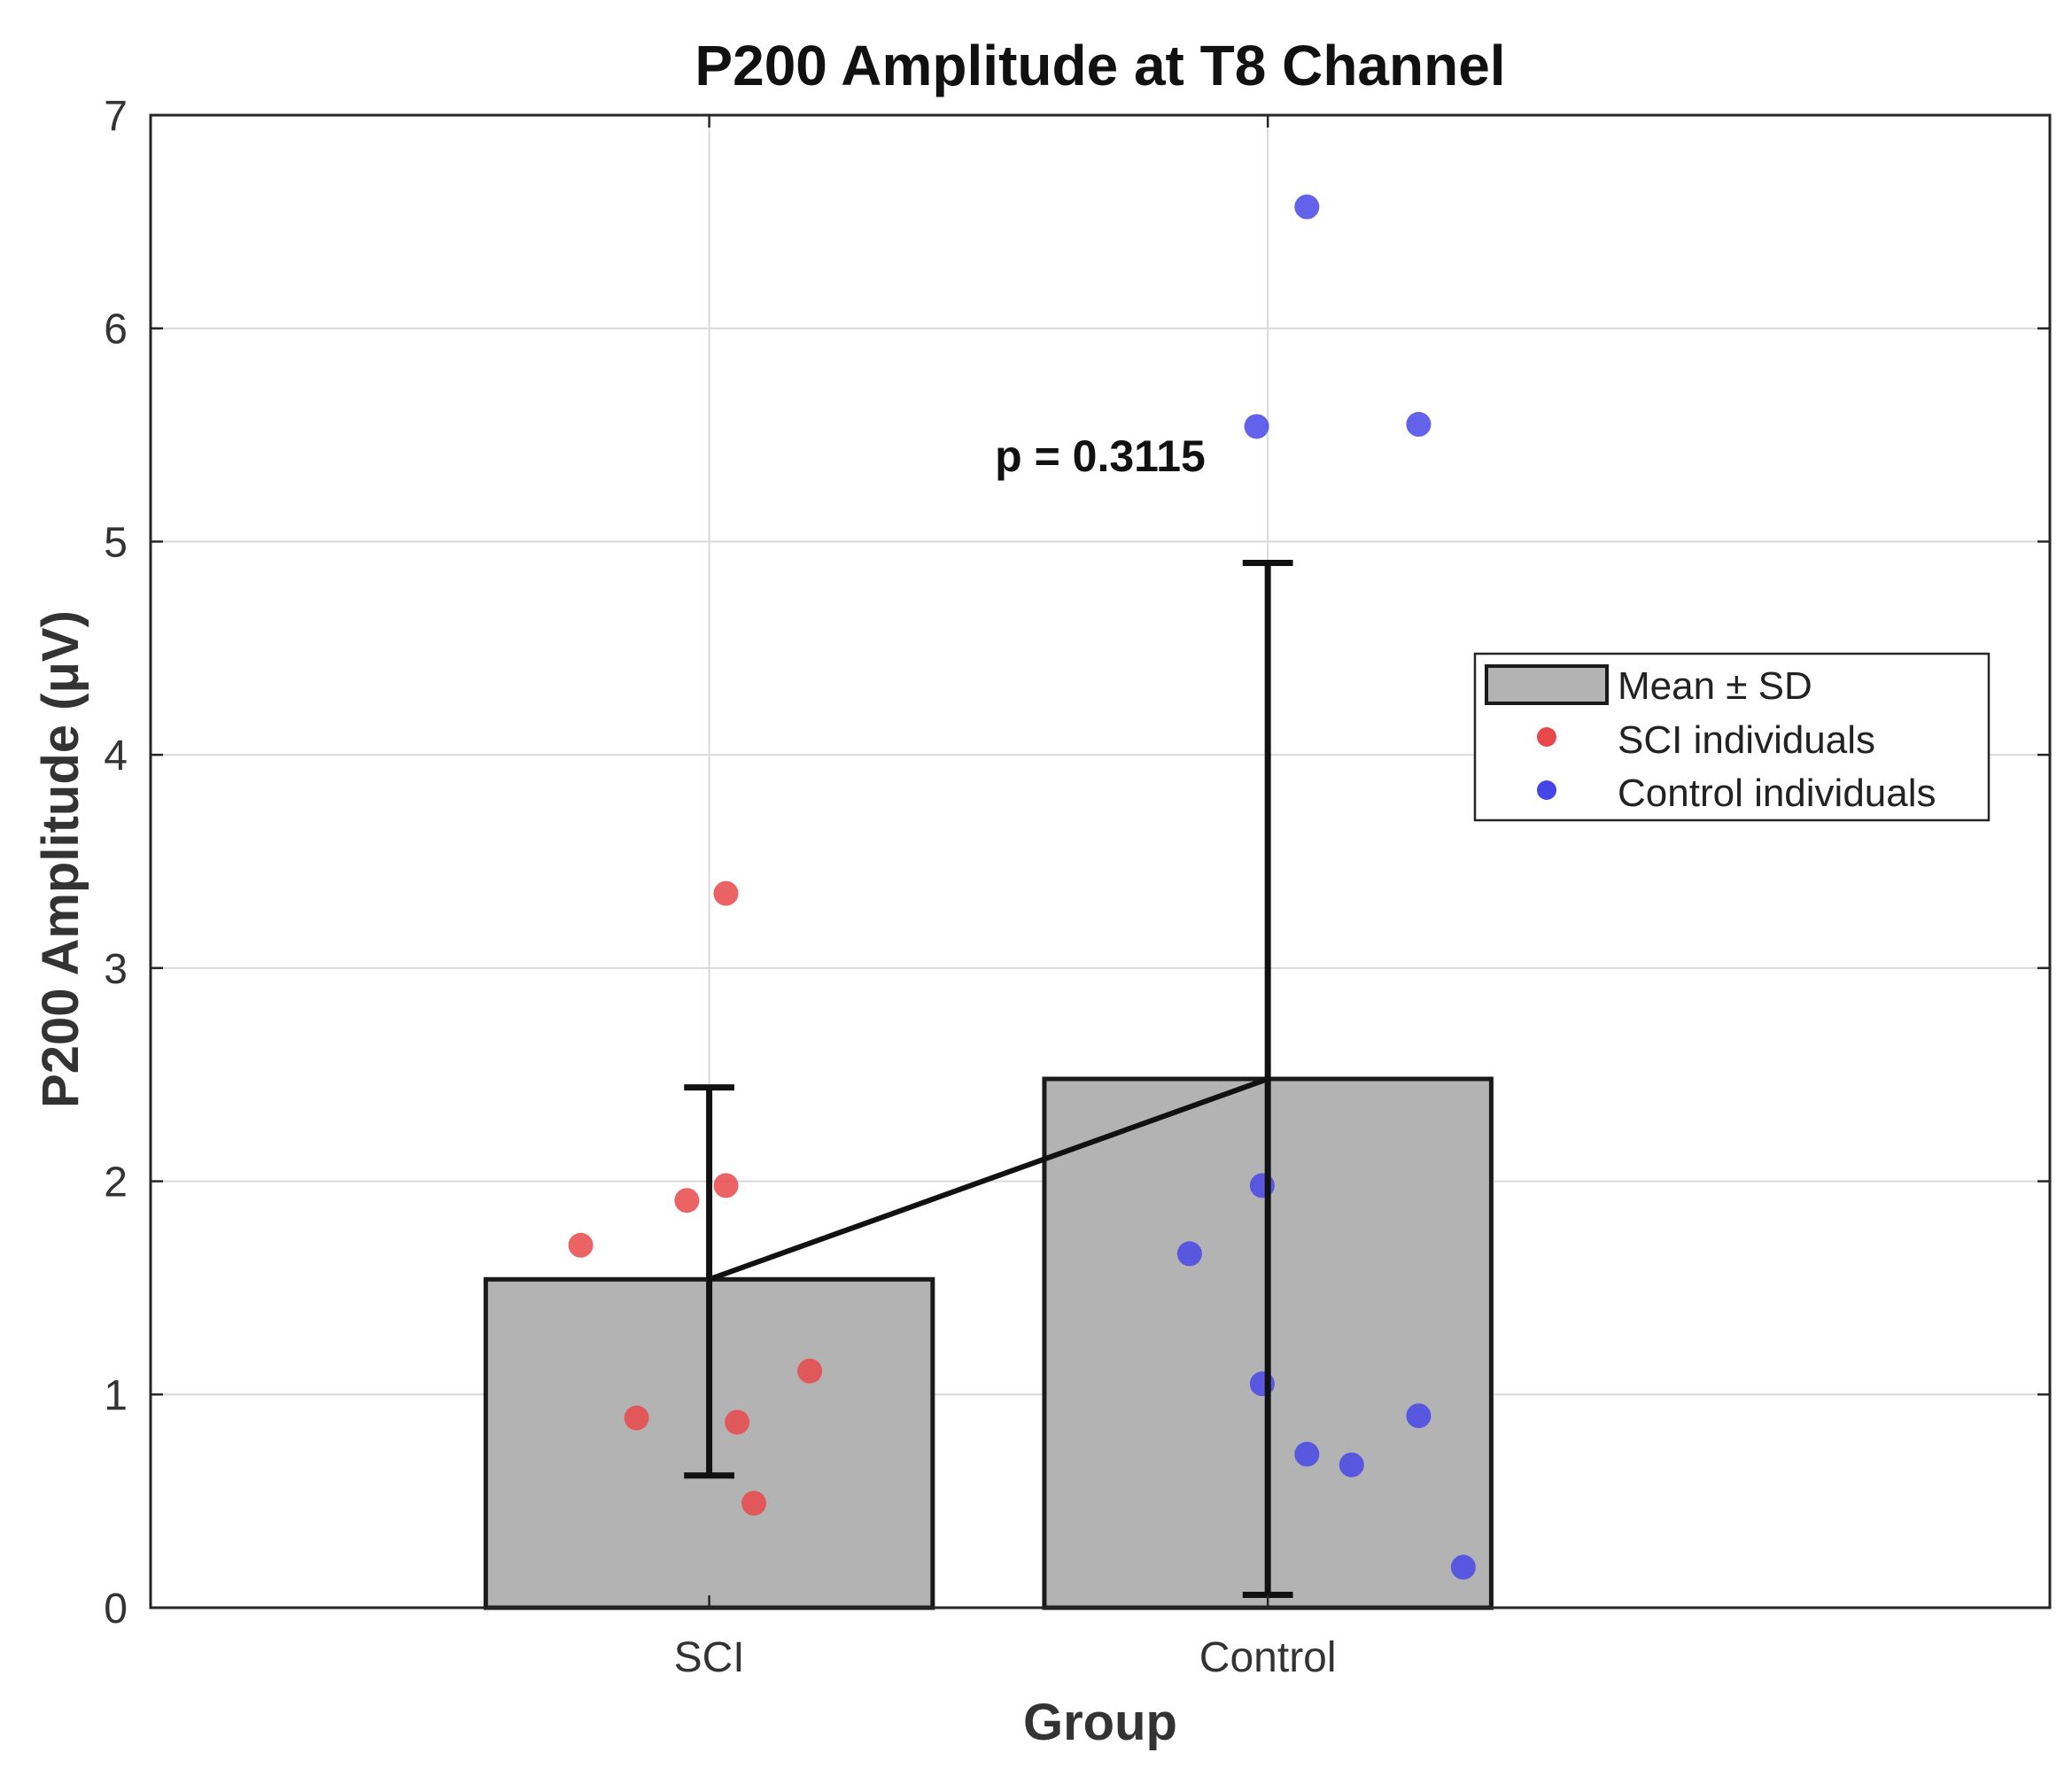 This screenshot has width=2072, height=1776. I want to click on y-tick-label: 6, so click(116, 329).